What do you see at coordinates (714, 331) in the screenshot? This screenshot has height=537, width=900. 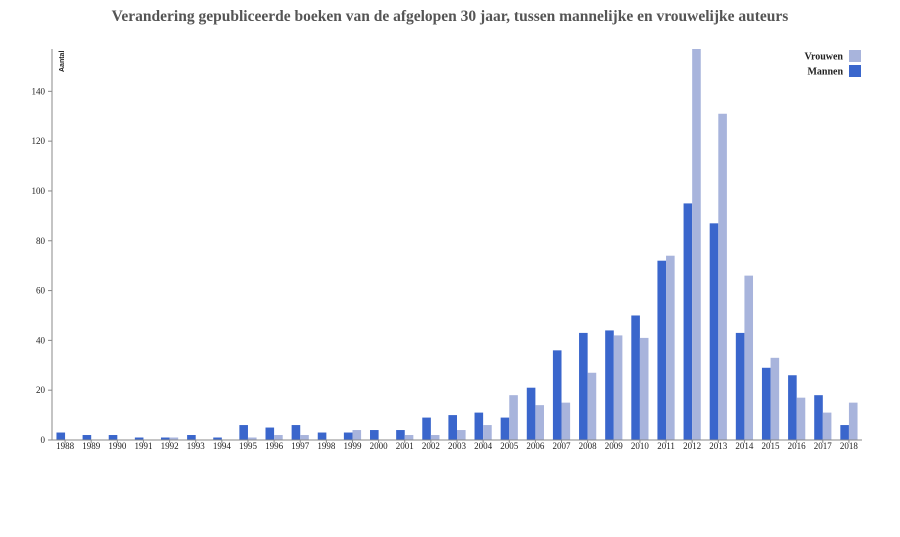 I see `bar-mannen-2013` at bounding box center [714, 331].